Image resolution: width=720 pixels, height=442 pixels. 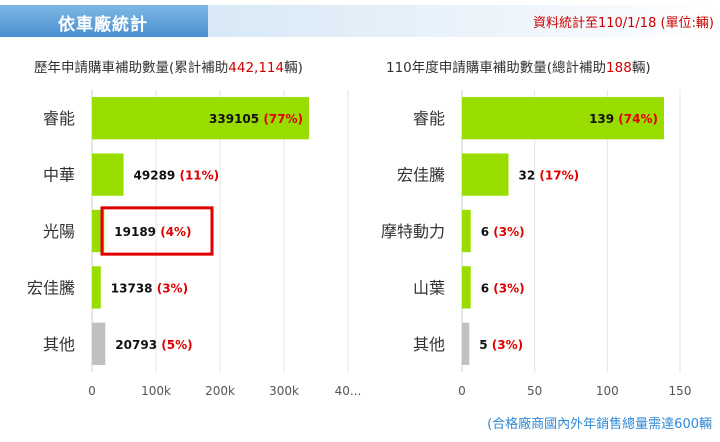 I want to click on chart1-title: 歷年申請購車補助數量(累計補助442,114輛), so click(x=168, y=66).